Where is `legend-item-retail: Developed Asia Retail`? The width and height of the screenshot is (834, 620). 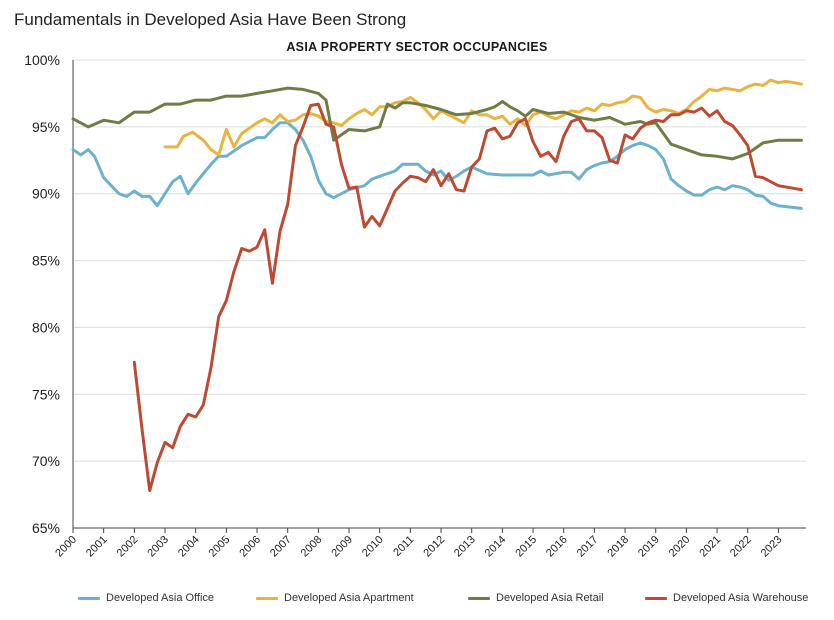 legend-item-retail: Developed Asia Retail is located at coordinates (536, 598).